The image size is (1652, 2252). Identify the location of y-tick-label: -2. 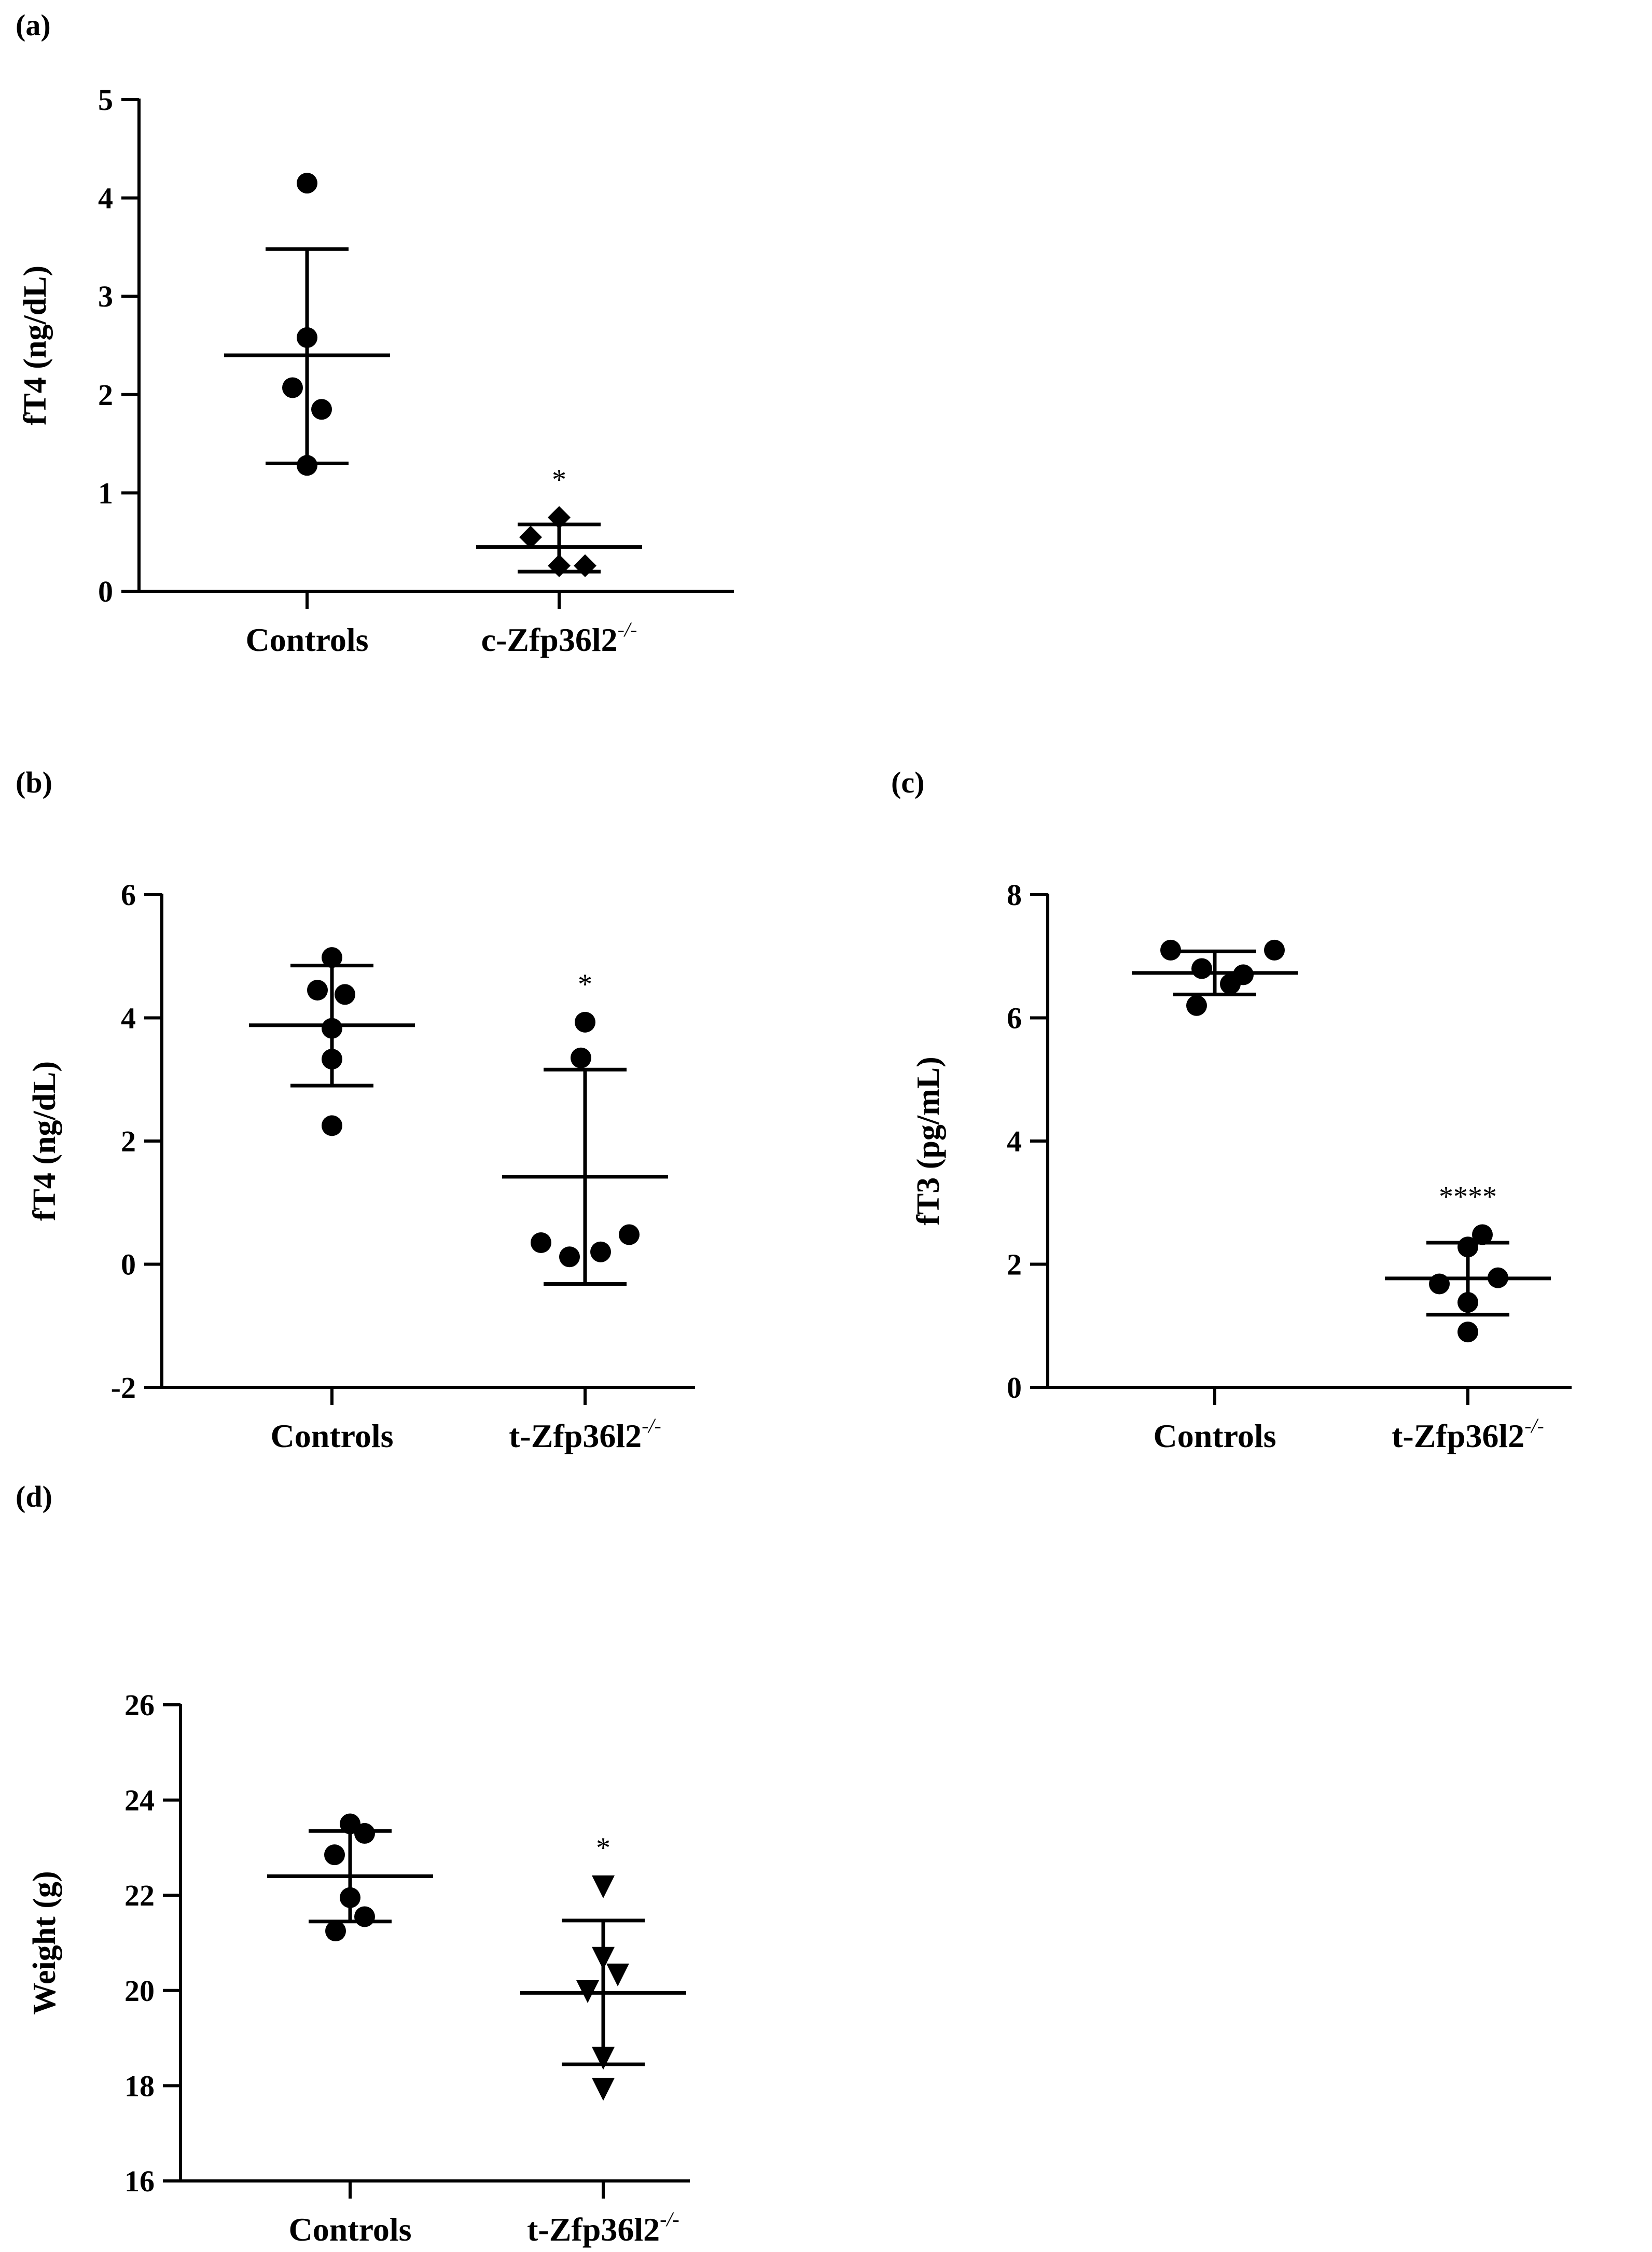
(123, 1388).